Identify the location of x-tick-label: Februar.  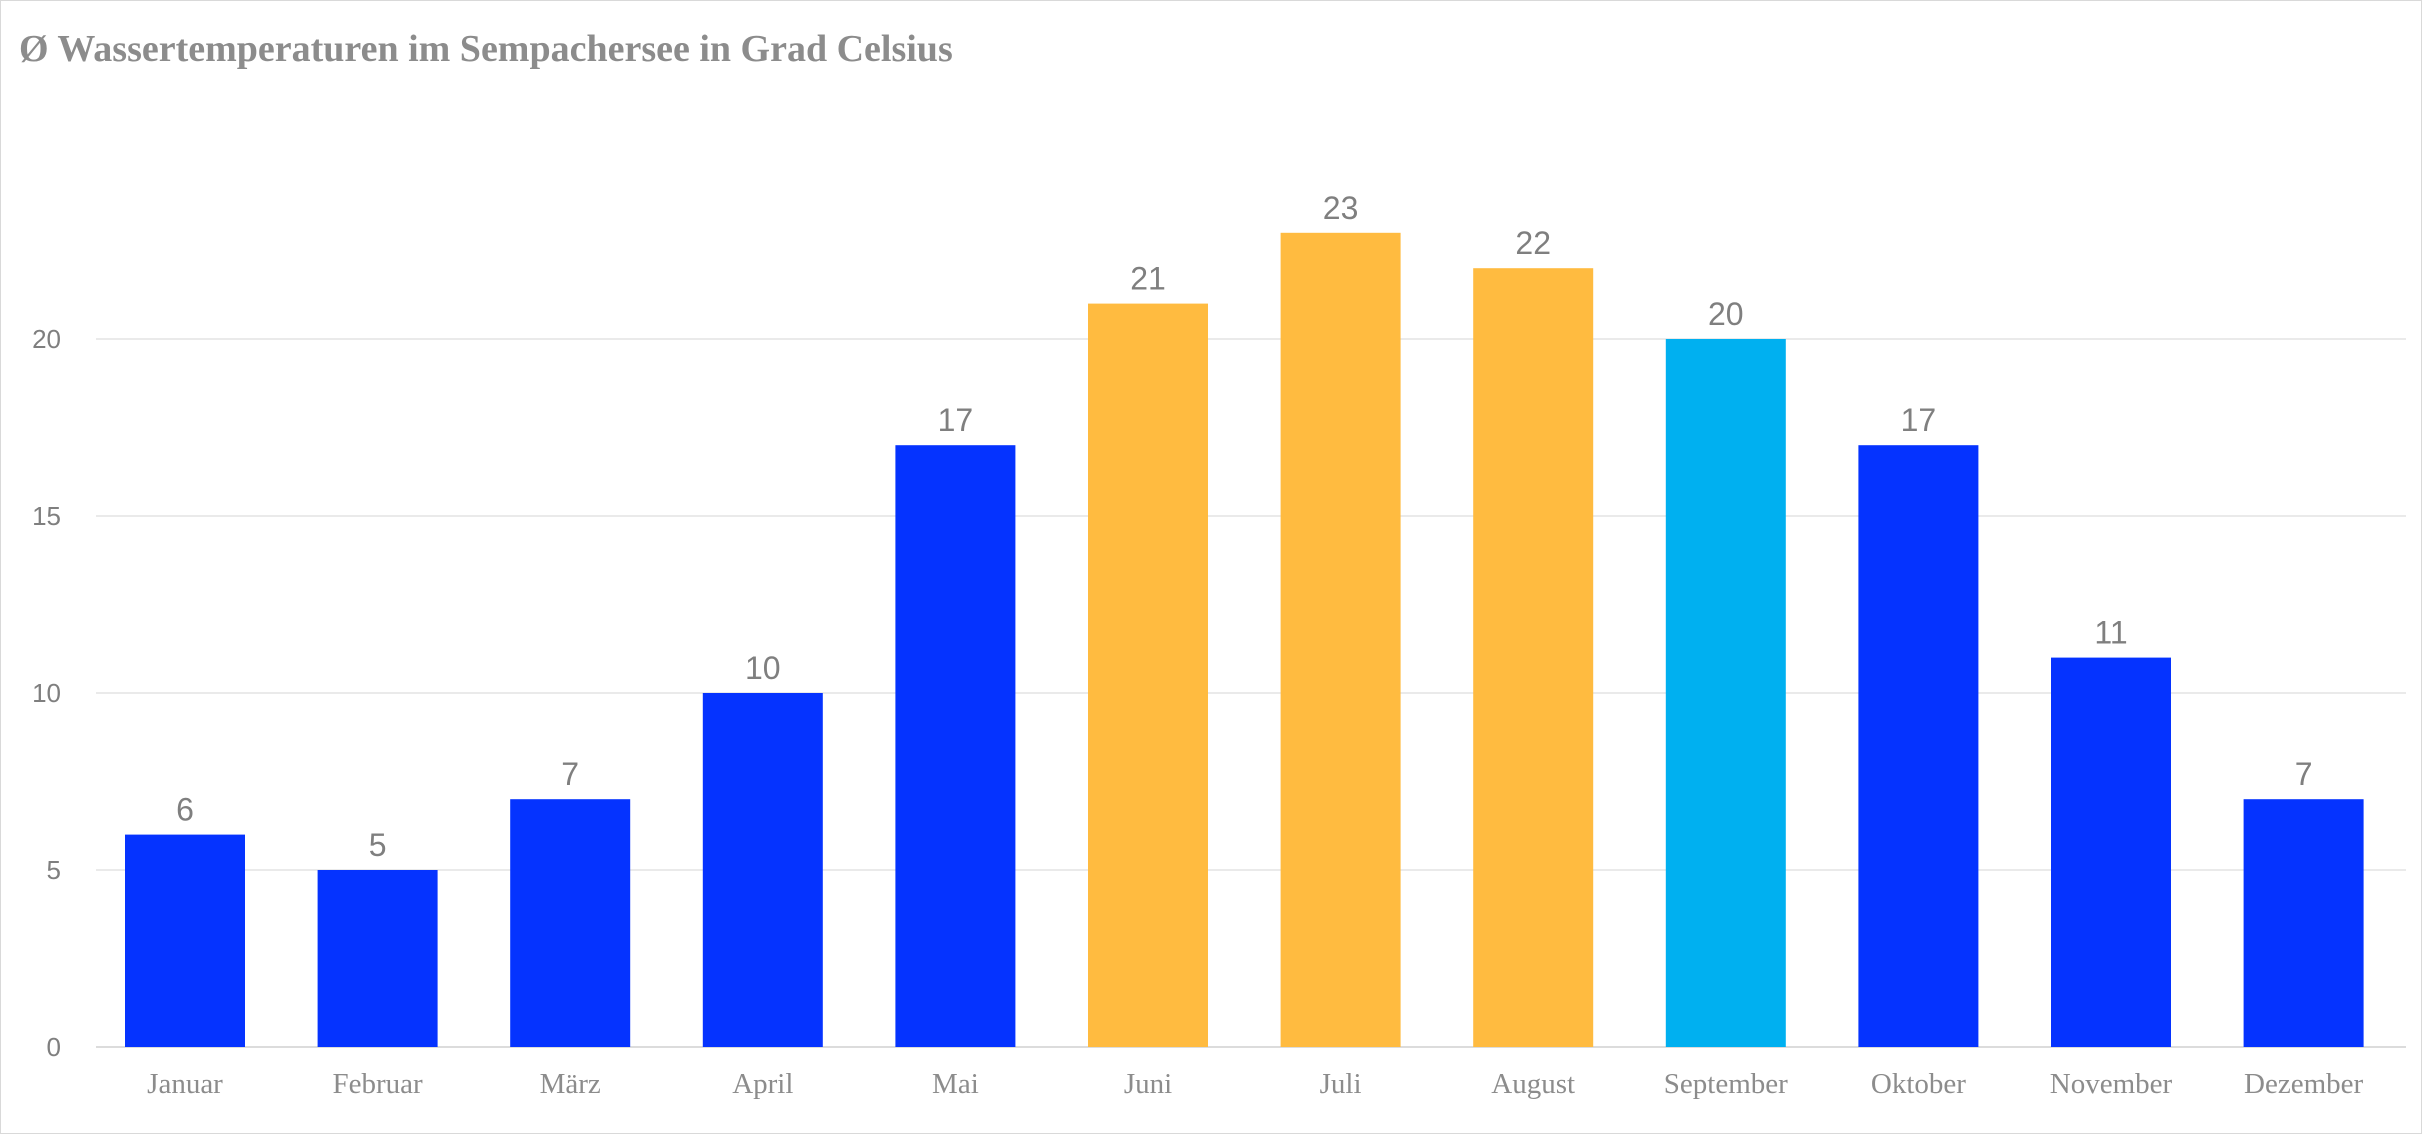
(378, 1084).